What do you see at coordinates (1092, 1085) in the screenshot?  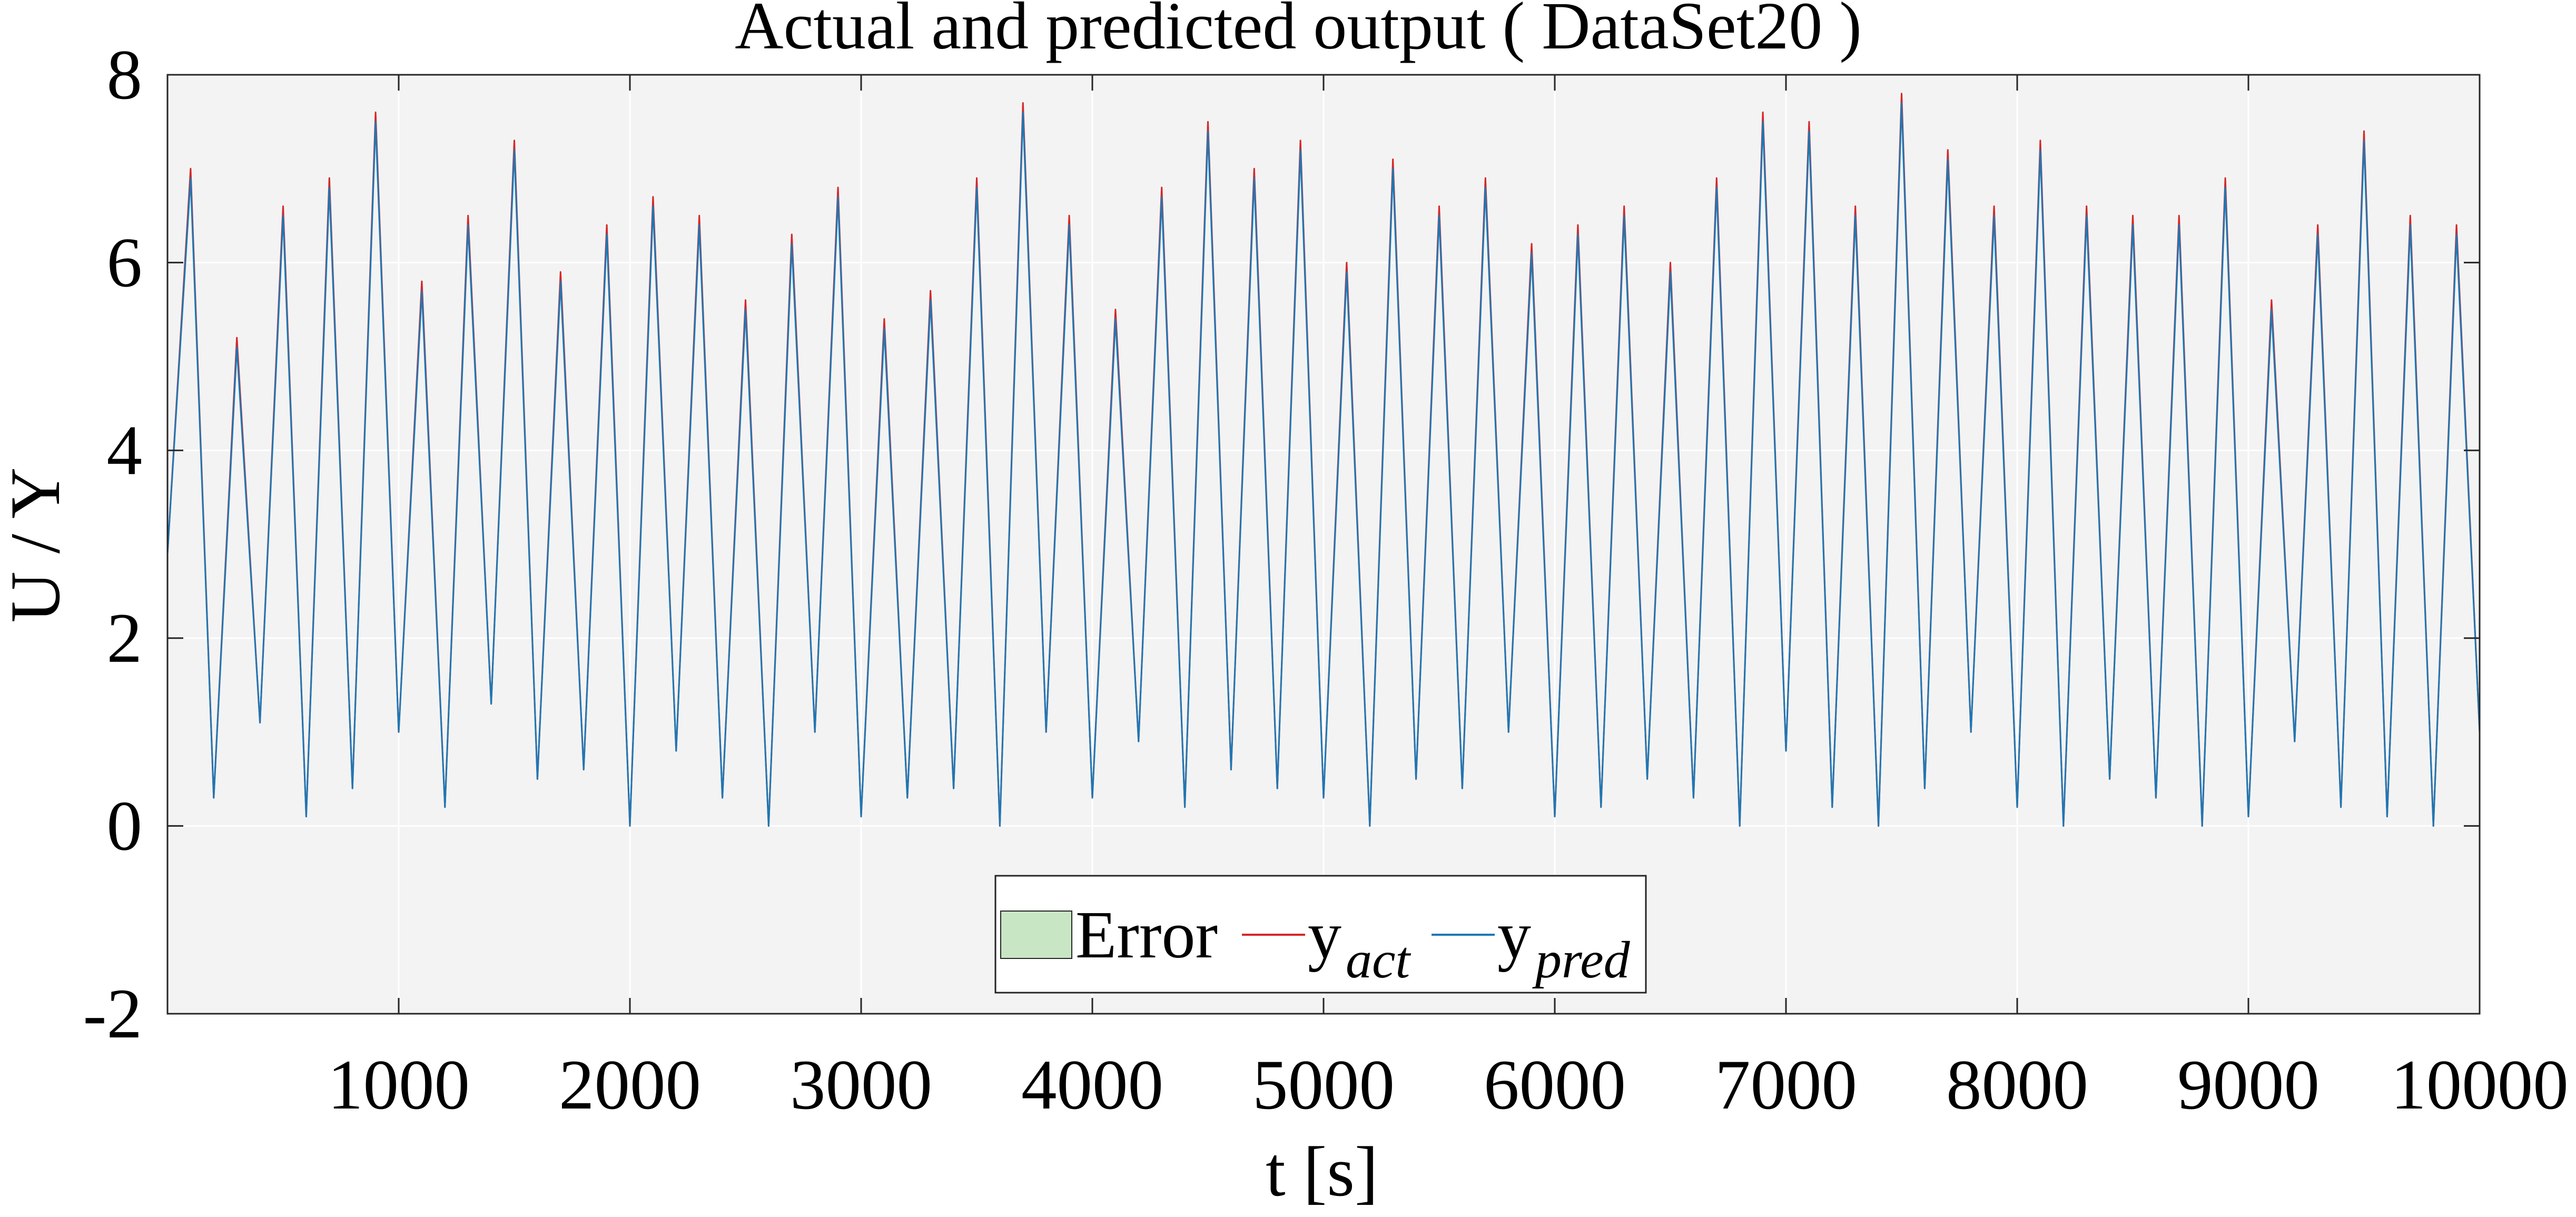 I see `x-tick-label: 4000` at bounding box center [1092, 1085].